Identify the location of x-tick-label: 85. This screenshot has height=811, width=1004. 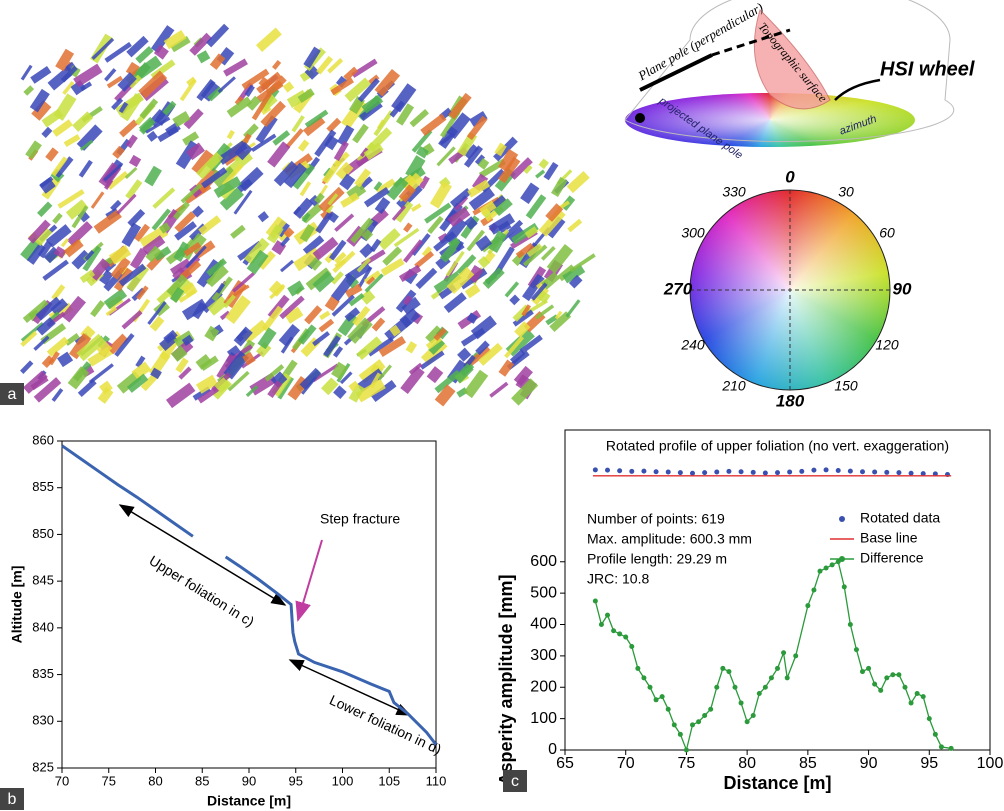
(808, 763).